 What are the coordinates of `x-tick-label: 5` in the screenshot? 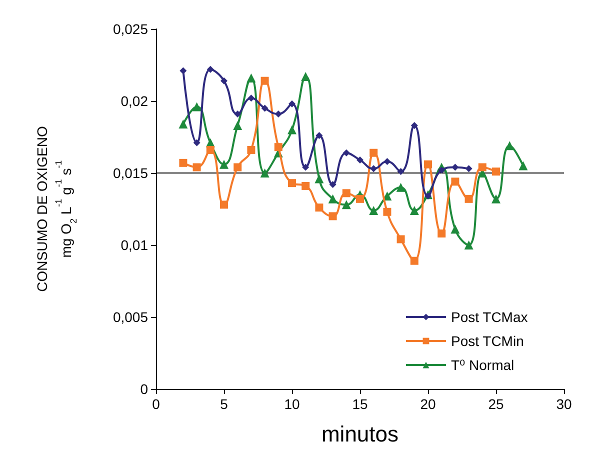 It's located at (224, 404).